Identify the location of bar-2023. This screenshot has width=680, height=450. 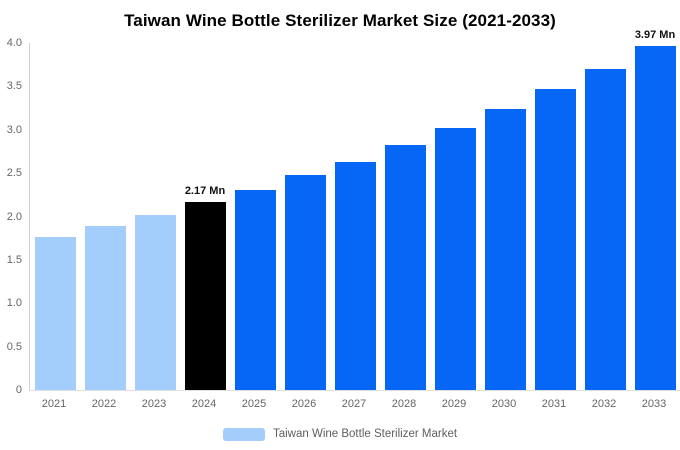
(155, 302).